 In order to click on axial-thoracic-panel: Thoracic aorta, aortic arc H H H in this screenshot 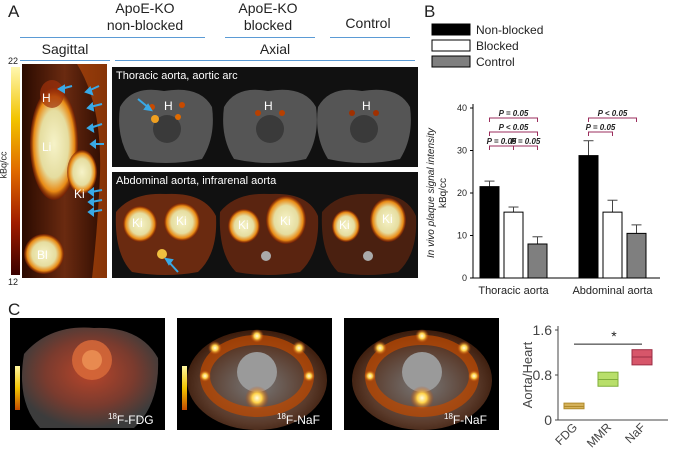, I will do `click(265, 117)`.